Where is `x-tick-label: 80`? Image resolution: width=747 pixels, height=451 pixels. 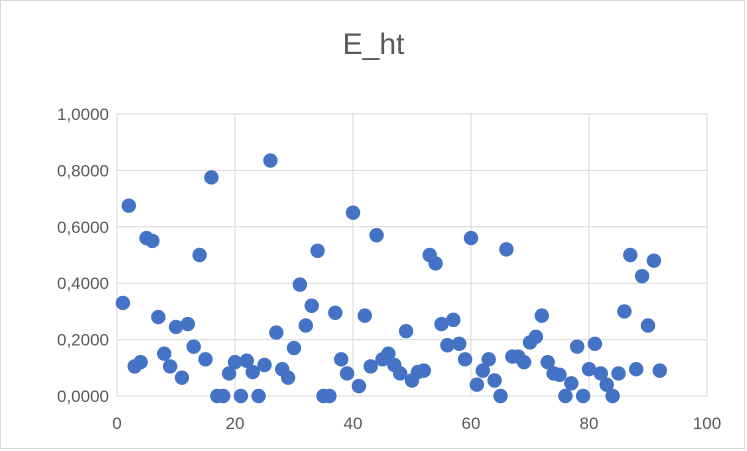
x-tick-label: 80 is located at coordinates (589, 423).